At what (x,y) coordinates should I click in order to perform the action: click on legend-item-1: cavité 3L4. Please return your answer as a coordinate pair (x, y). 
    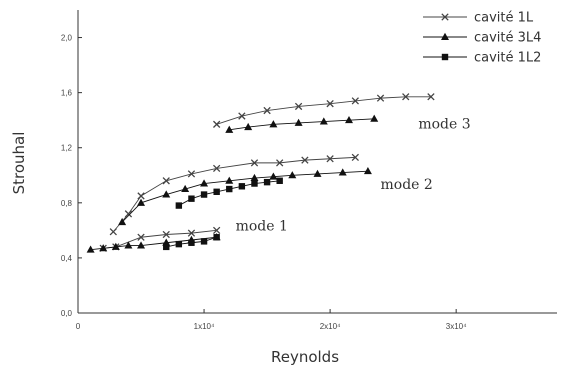
    Looking at the image, I should click on (482, 38).